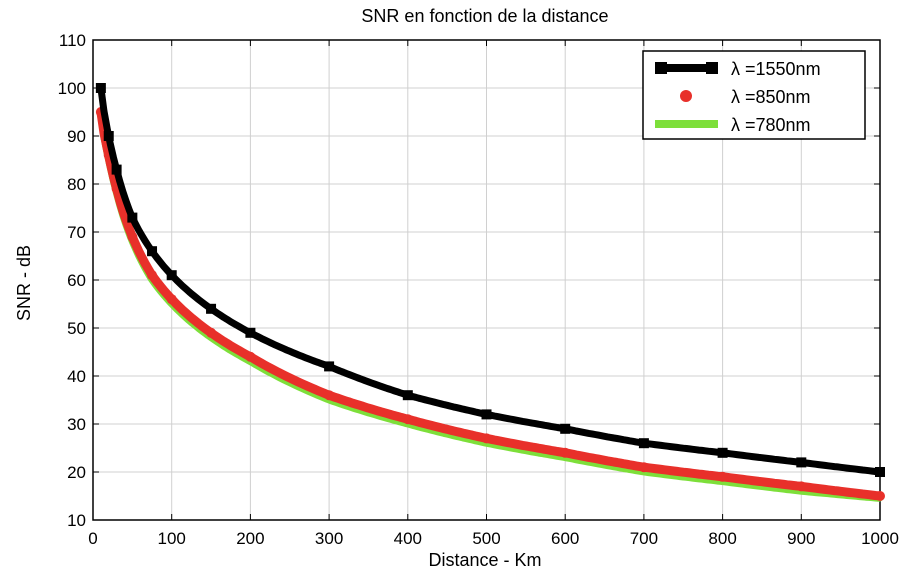 The height and width of the screenshot is (571, 906). Describe the element at coordinates (484, 560) in the screenshot. I see `x-axis-label: Distance - Km` at that location.